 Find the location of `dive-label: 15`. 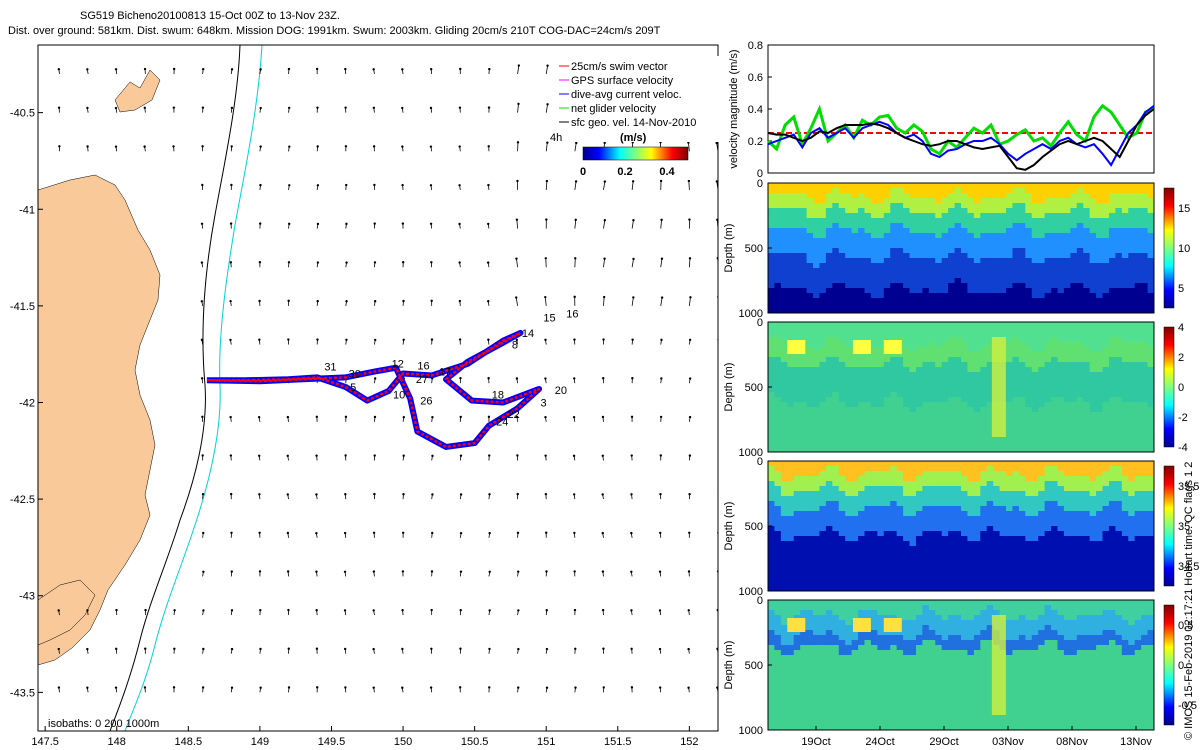

dive-label: 15 is located at coordinates (549, 318).